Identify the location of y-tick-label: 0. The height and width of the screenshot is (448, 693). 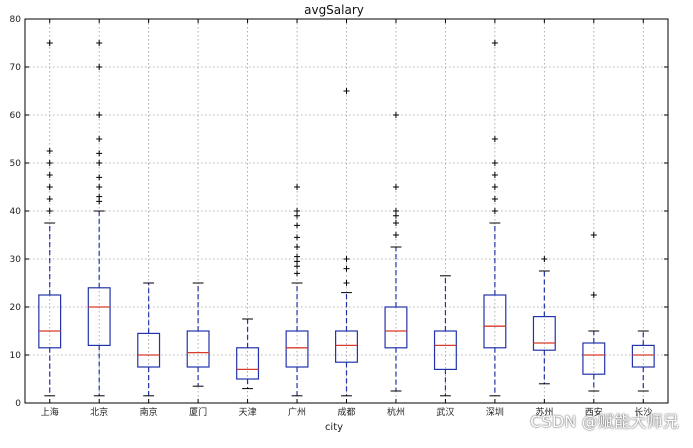
(18, 404).